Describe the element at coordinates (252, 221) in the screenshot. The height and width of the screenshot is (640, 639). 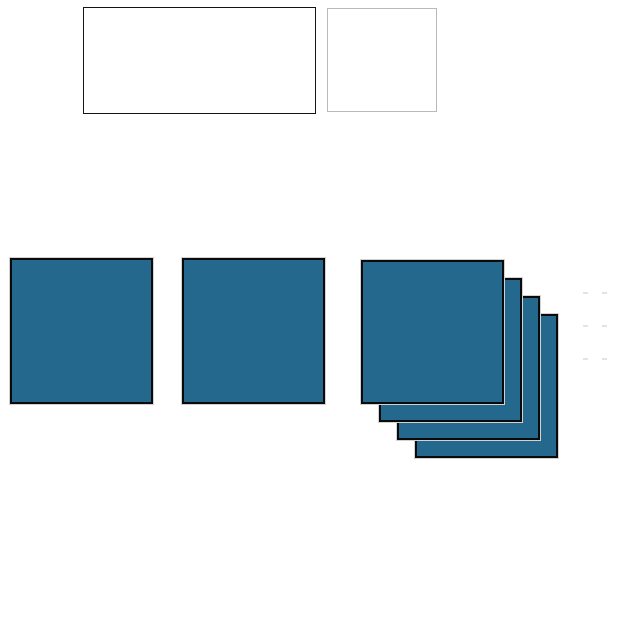
I see `sampling-line-land-surface` at that location.